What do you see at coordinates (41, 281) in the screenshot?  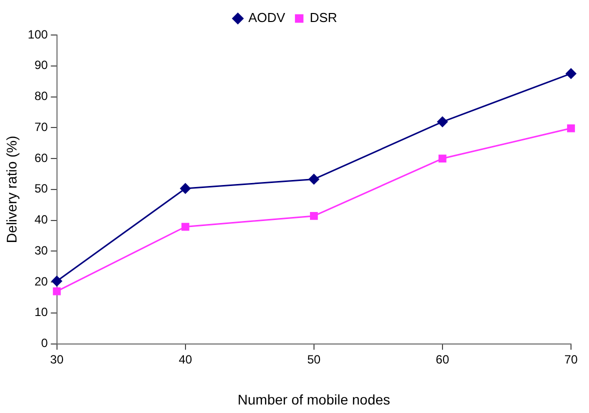 I see `y-tick-label: 20` at bounding box center [41, 281].